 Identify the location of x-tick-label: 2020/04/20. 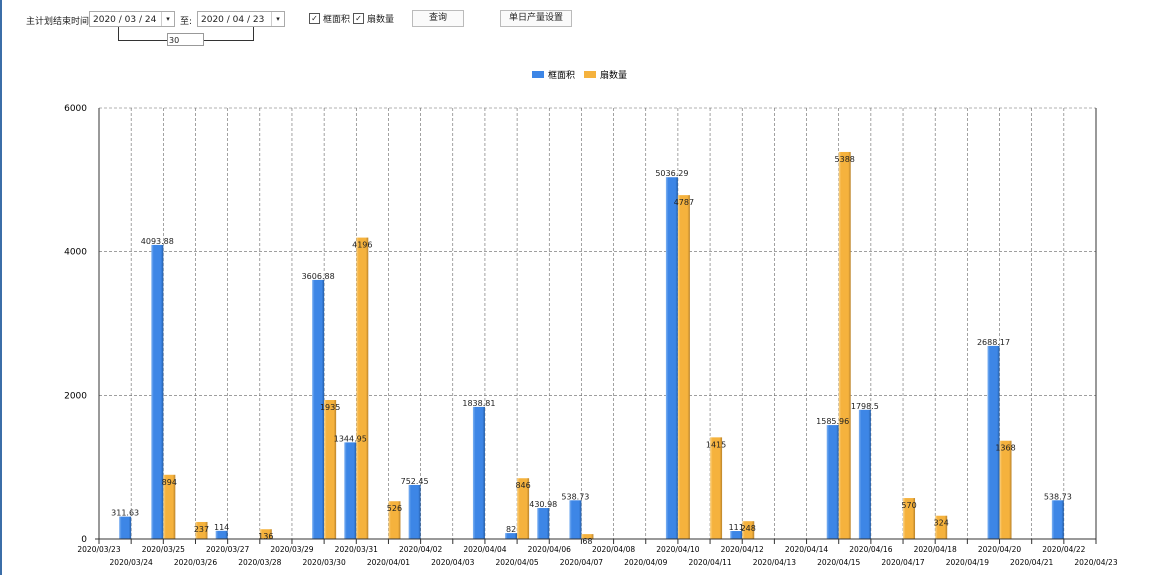
(999, 549).